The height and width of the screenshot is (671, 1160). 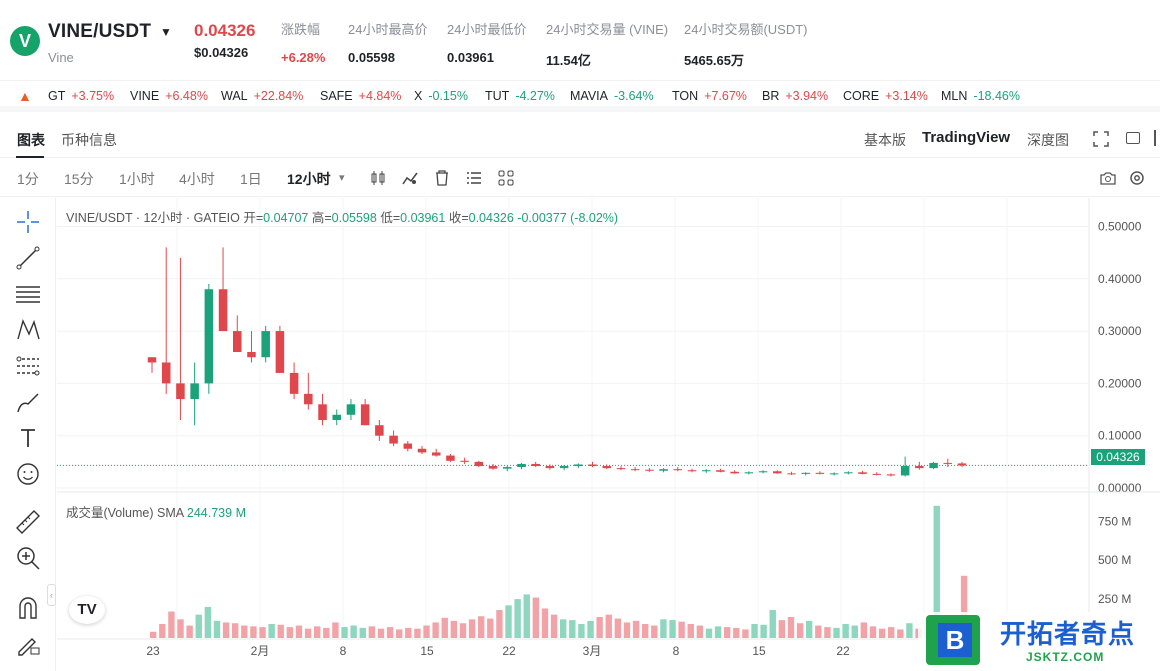 What do you see at coordinates (520, 96) in the screenshot?
I see `ticker-item-tut: TUT -4.27%` at bounding box center [520, 96].